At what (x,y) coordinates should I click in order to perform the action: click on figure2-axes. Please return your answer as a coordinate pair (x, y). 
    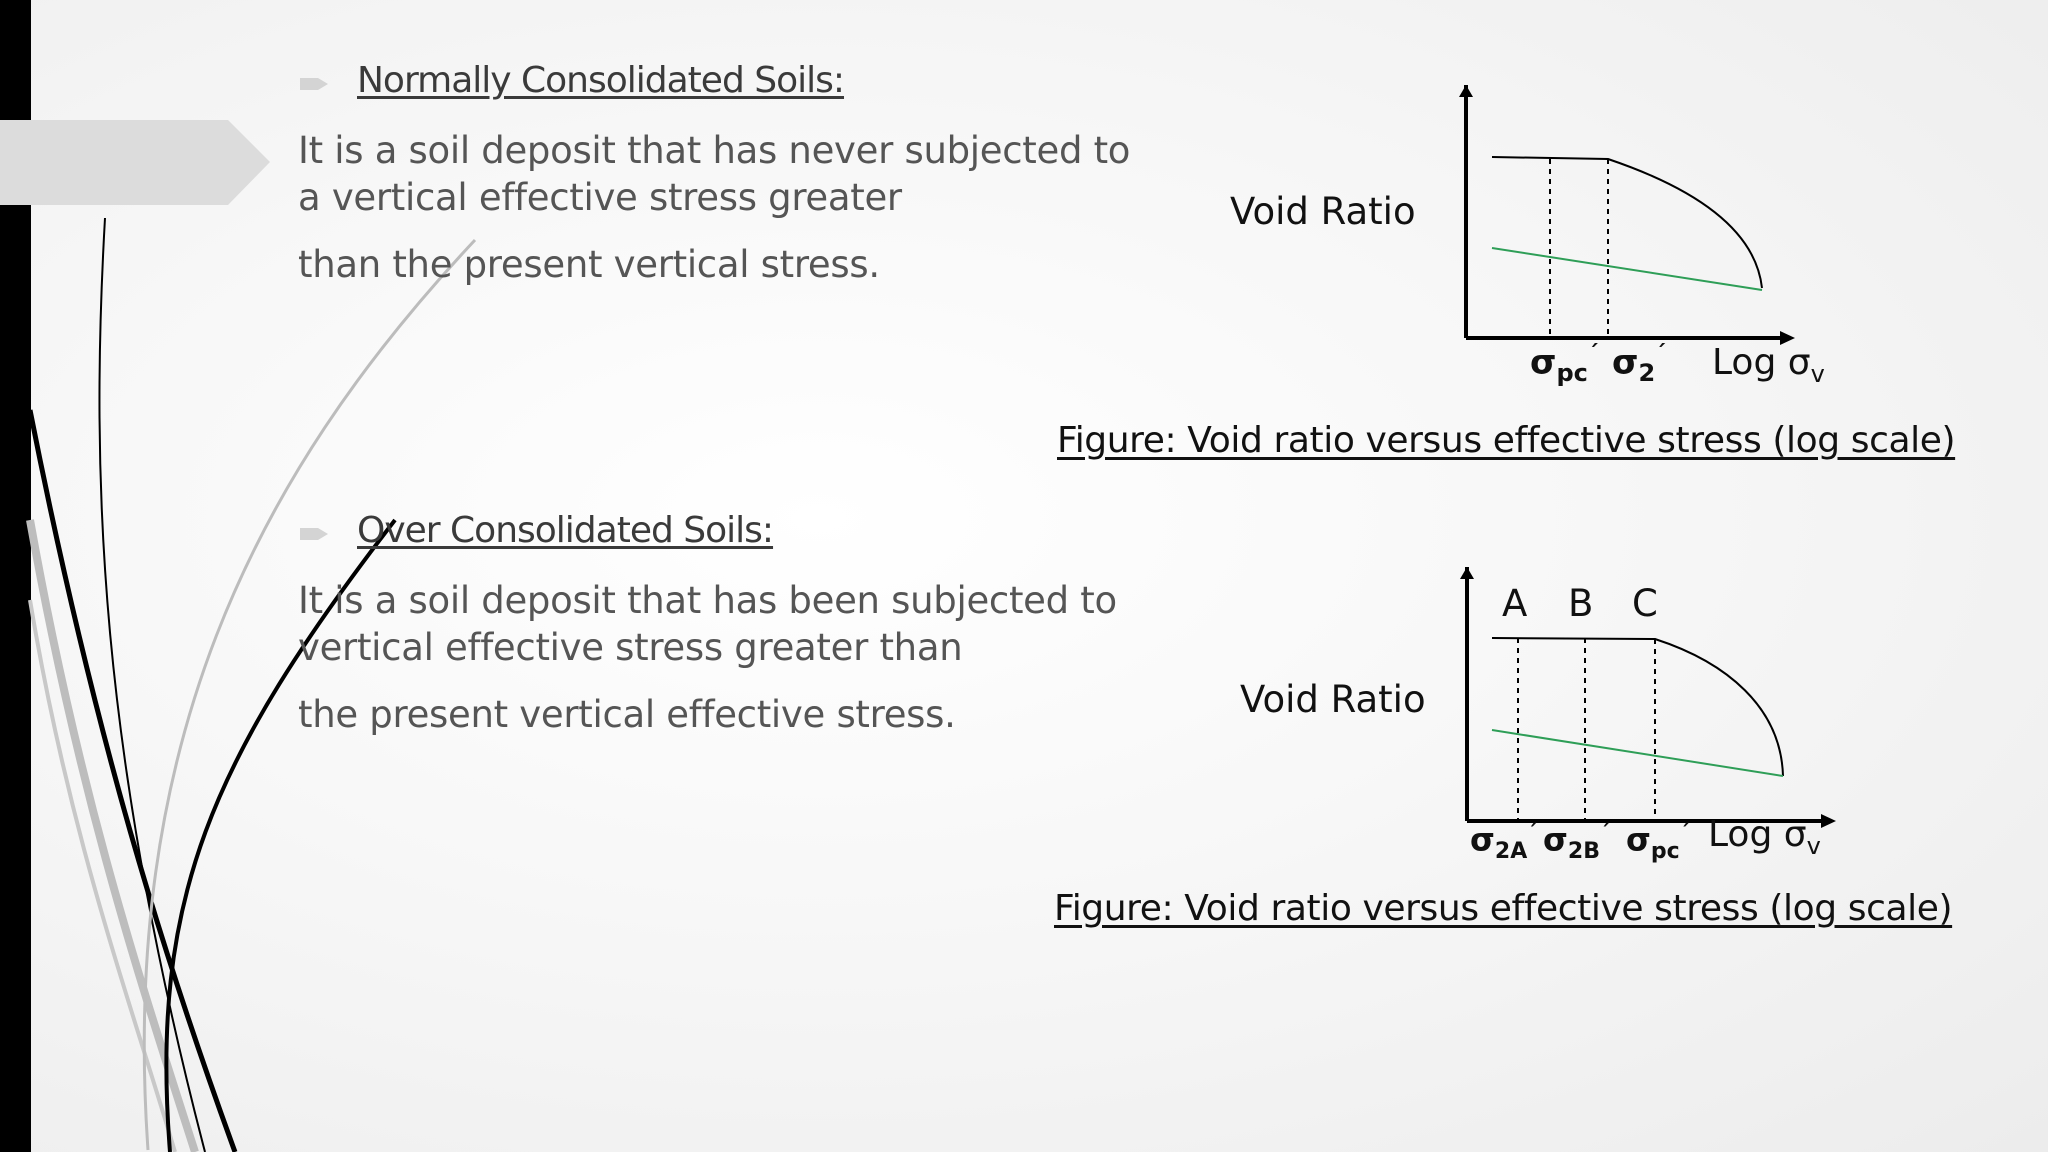
    Looking at the image, I should click on (1648, 697).